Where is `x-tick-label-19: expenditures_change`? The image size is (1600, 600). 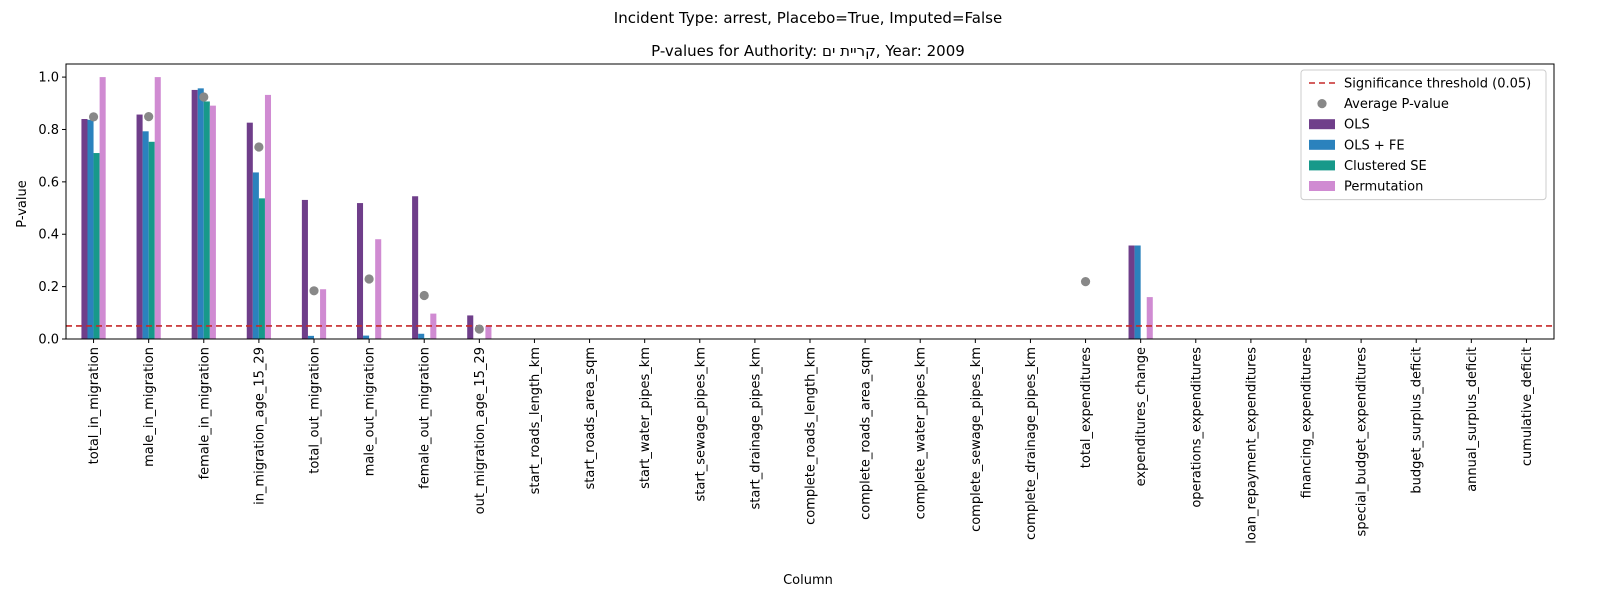 x-tick-label-19: expenditures_change is located at coordinates (1141, 416).